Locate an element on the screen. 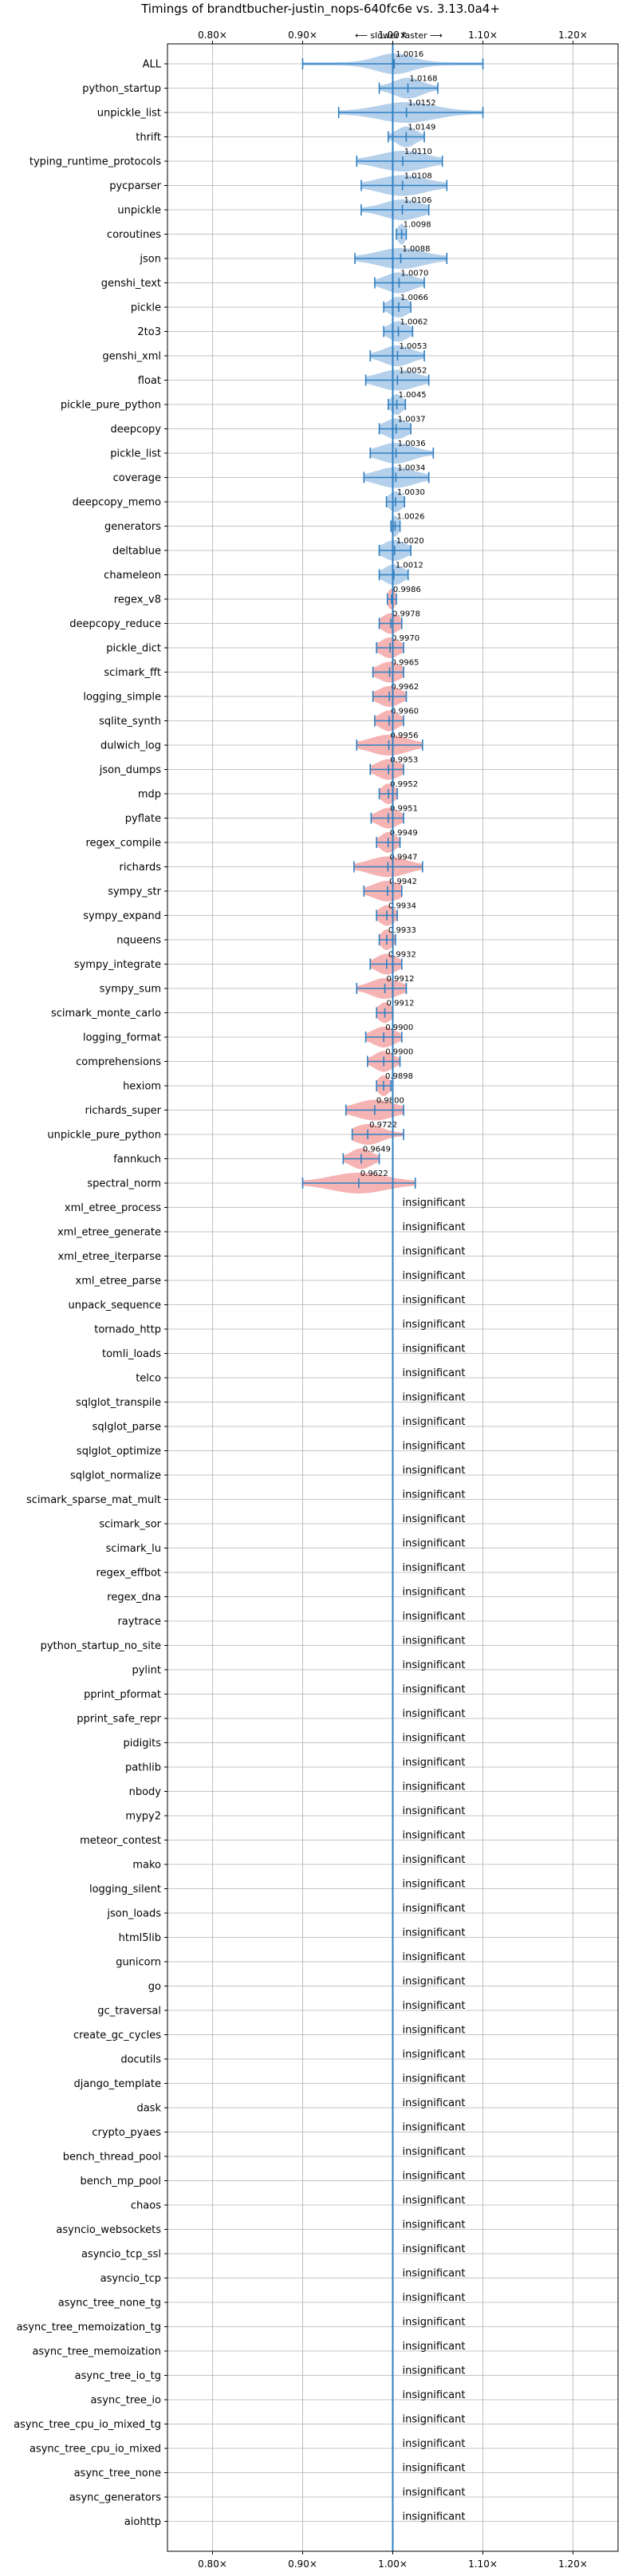 This screenshot has height=2576, width=638. benchmark-label: nqueens is located at coordinates (139, 941).